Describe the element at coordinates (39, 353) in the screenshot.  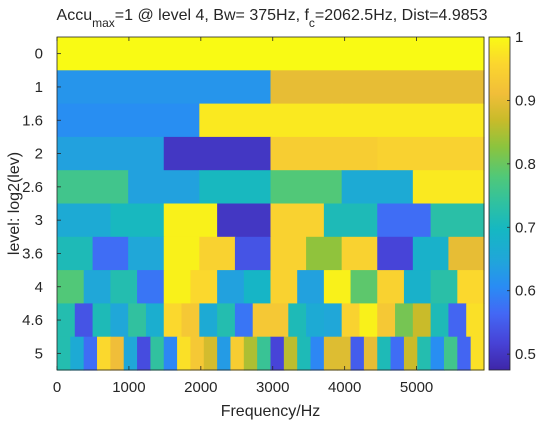
I see `y-tick-label: 5` at that location.